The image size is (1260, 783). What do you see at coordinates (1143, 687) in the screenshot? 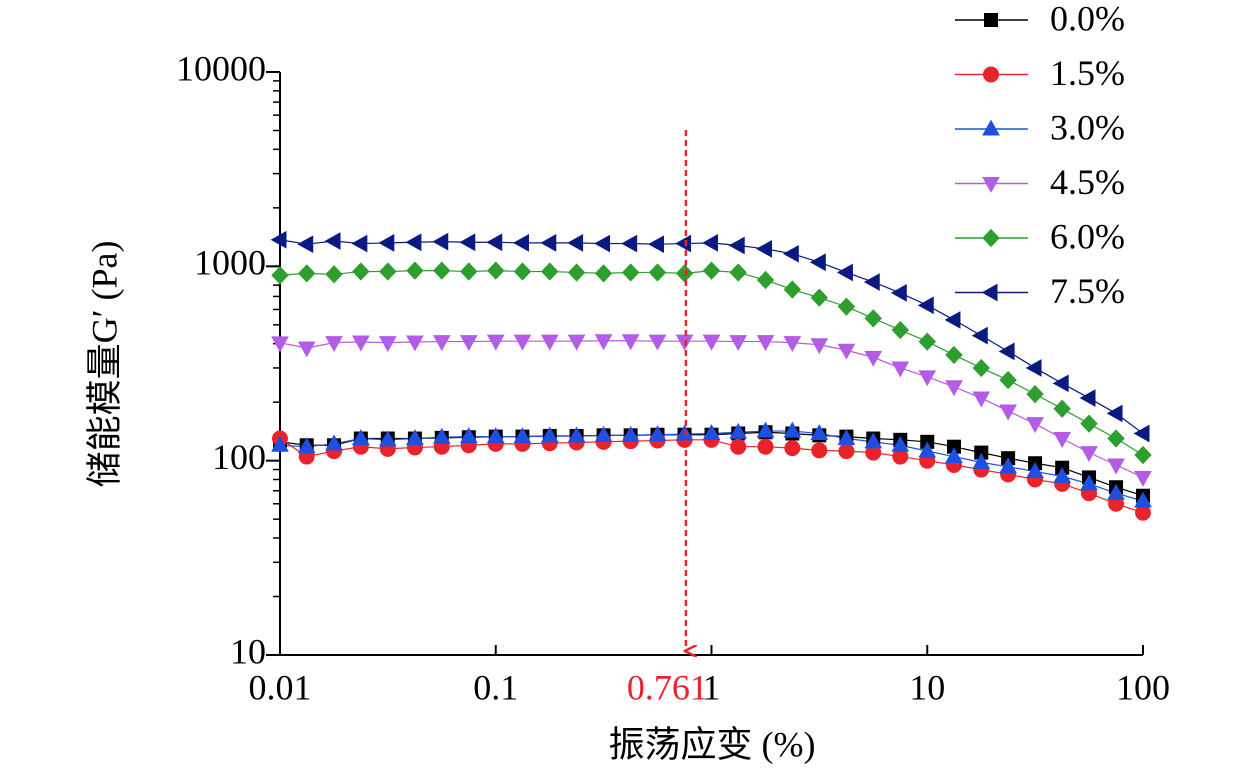
I see `x-tick-label: 100` at bounding box center [1143, 687].